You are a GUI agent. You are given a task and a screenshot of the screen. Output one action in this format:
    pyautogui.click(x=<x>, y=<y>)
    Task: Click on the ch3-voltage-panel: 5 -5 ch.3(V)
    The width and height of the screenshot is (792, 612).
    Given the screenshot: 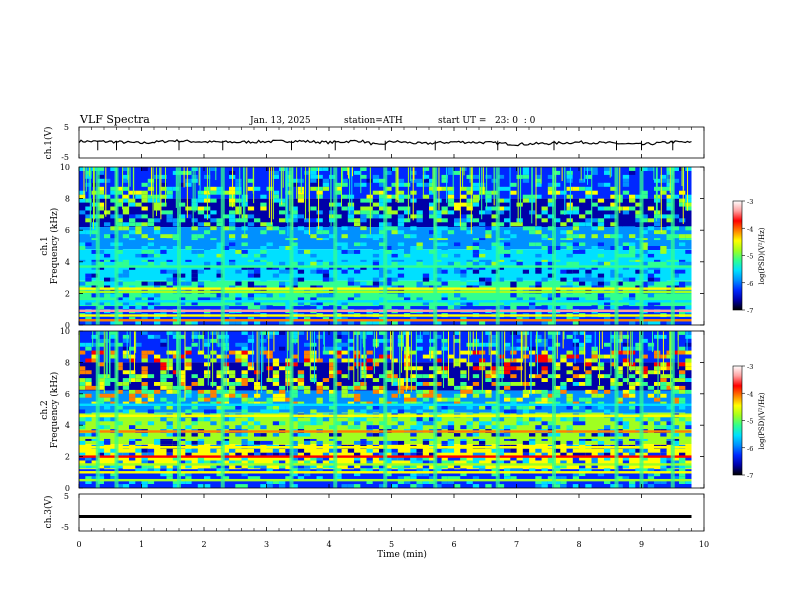 What is the action you would take?
    pyautogui.click(x=374, y=512)
    